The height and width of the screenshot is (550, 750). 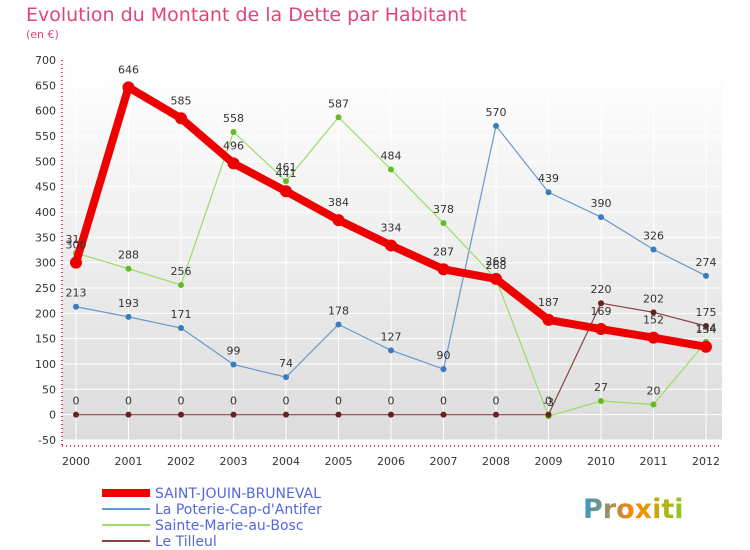 What do you see at coordinates (45, 187) in the screenshot?
I see `y-tick-label: 450` at bounding box center [45, 187].